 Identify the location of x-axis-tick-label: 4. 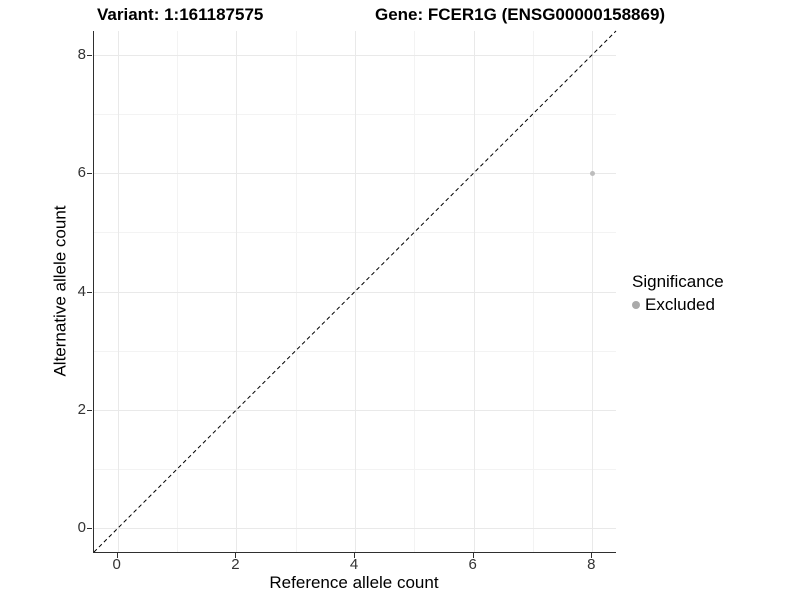
(354, 564).